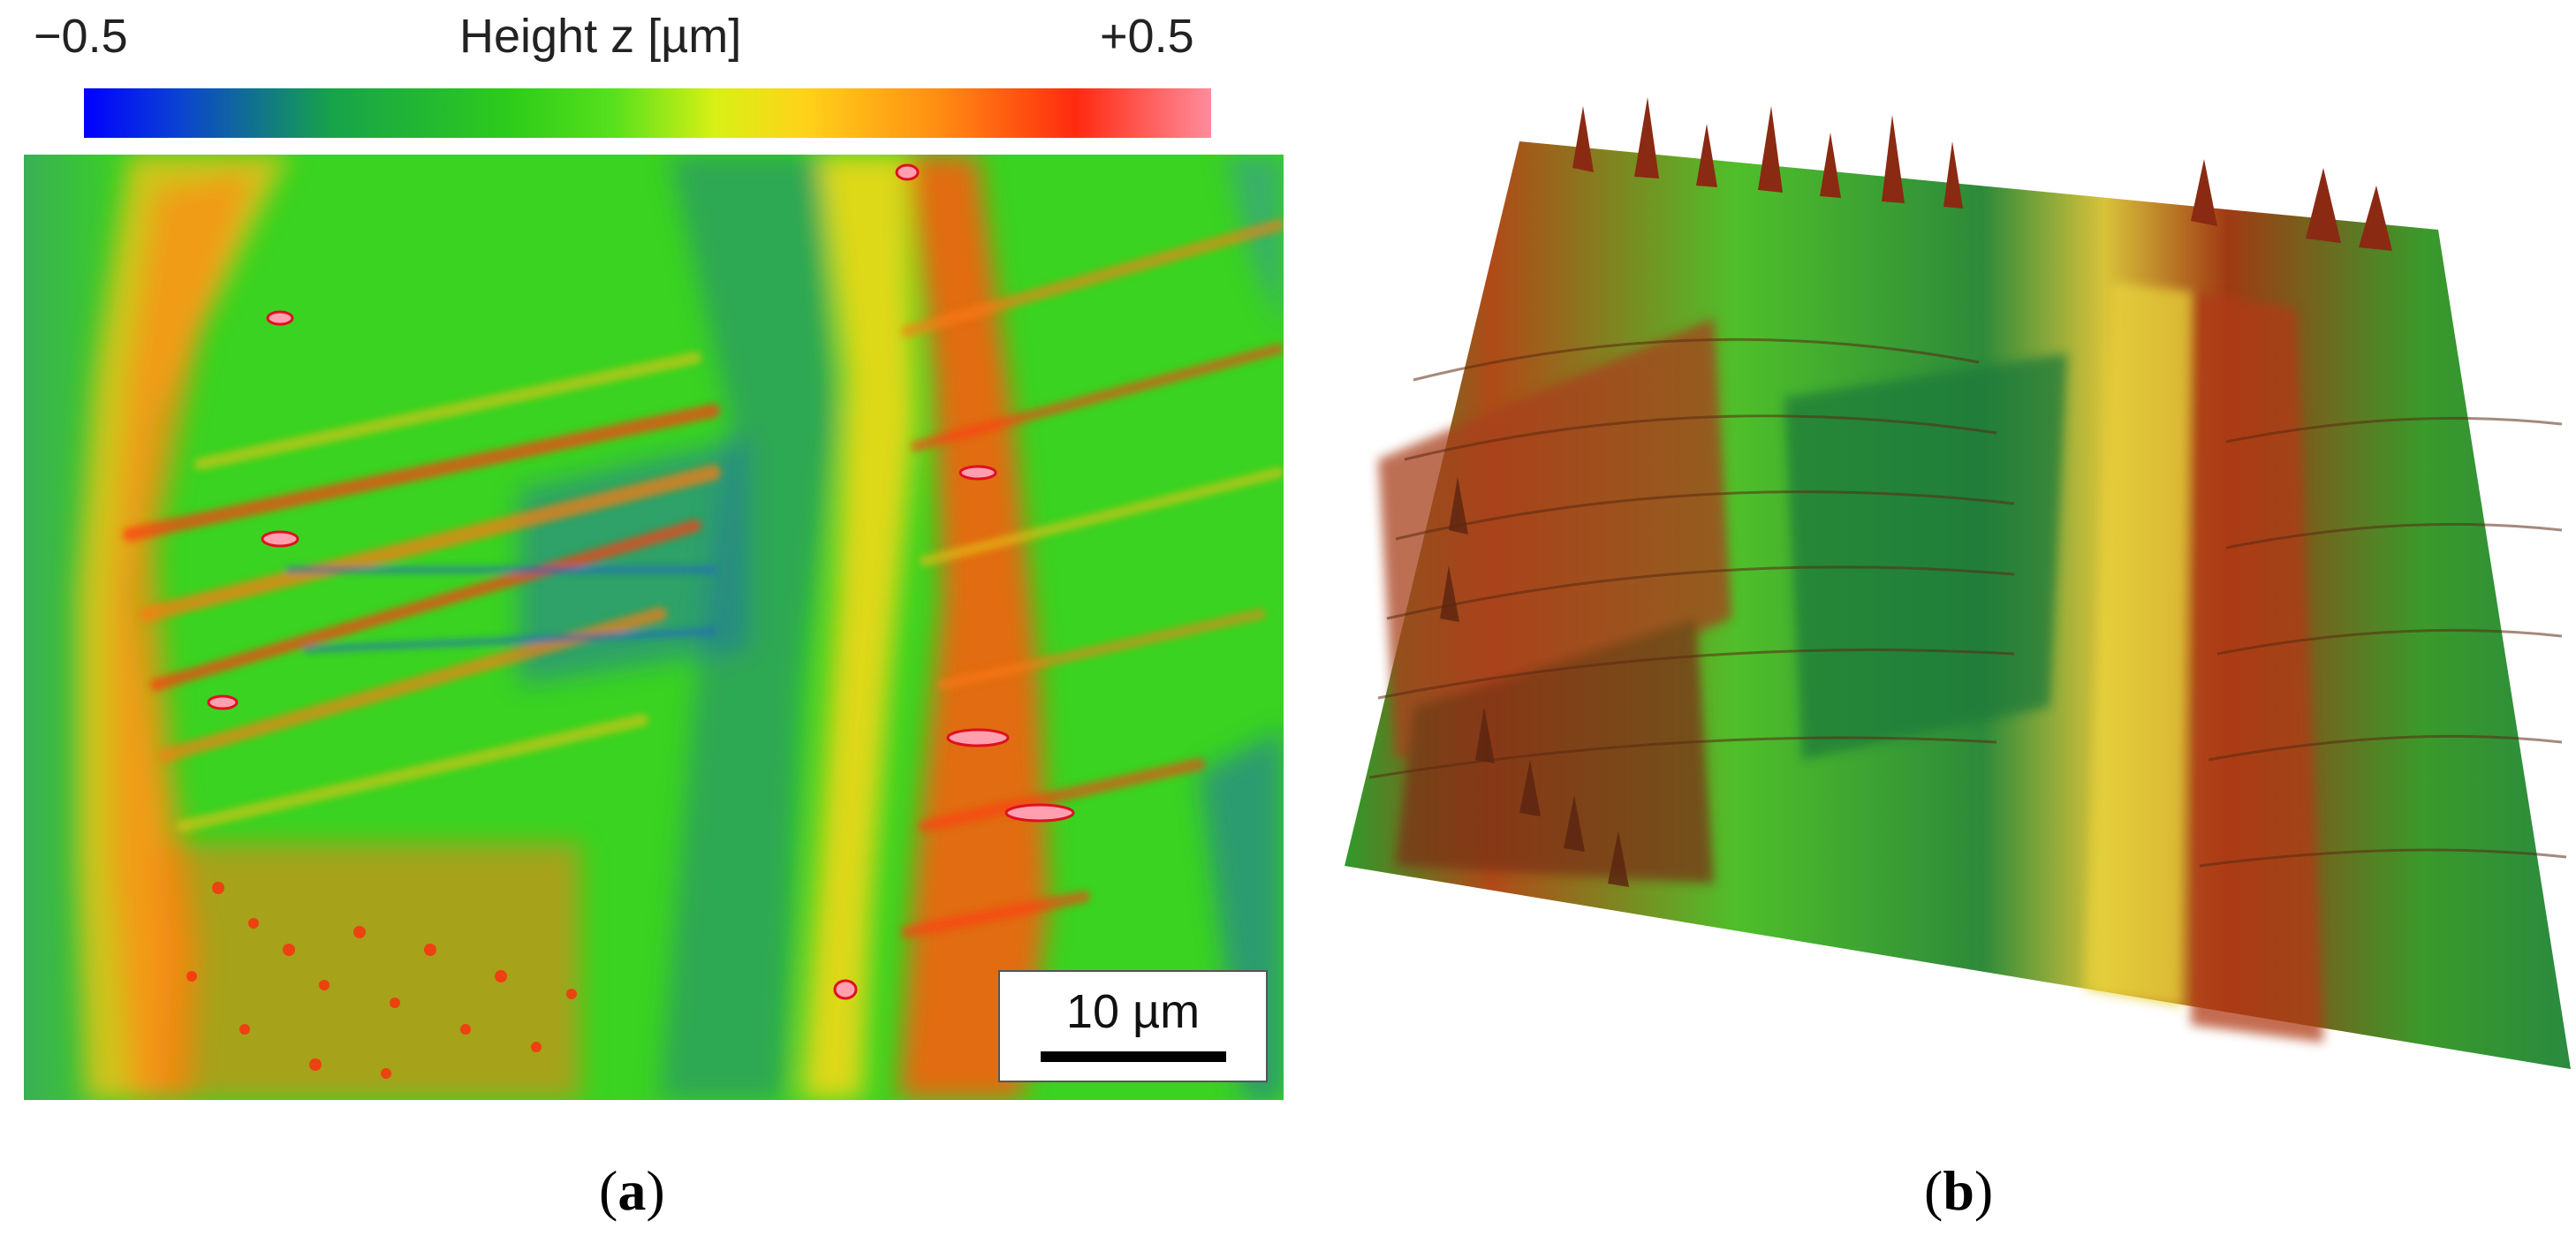 This screenshot has height=1244, width=2576. I want to click on caption-b: (b), so click(1959, 1191).